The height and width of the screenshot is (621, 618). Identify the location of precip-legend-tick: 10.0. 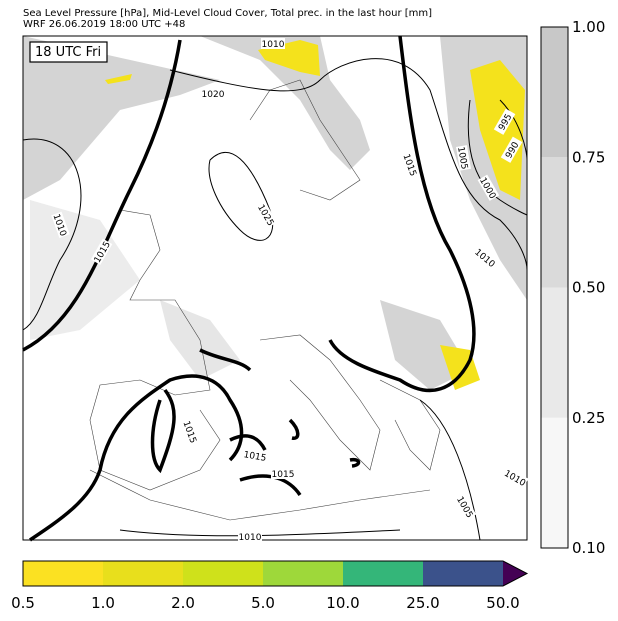
(342, 603).